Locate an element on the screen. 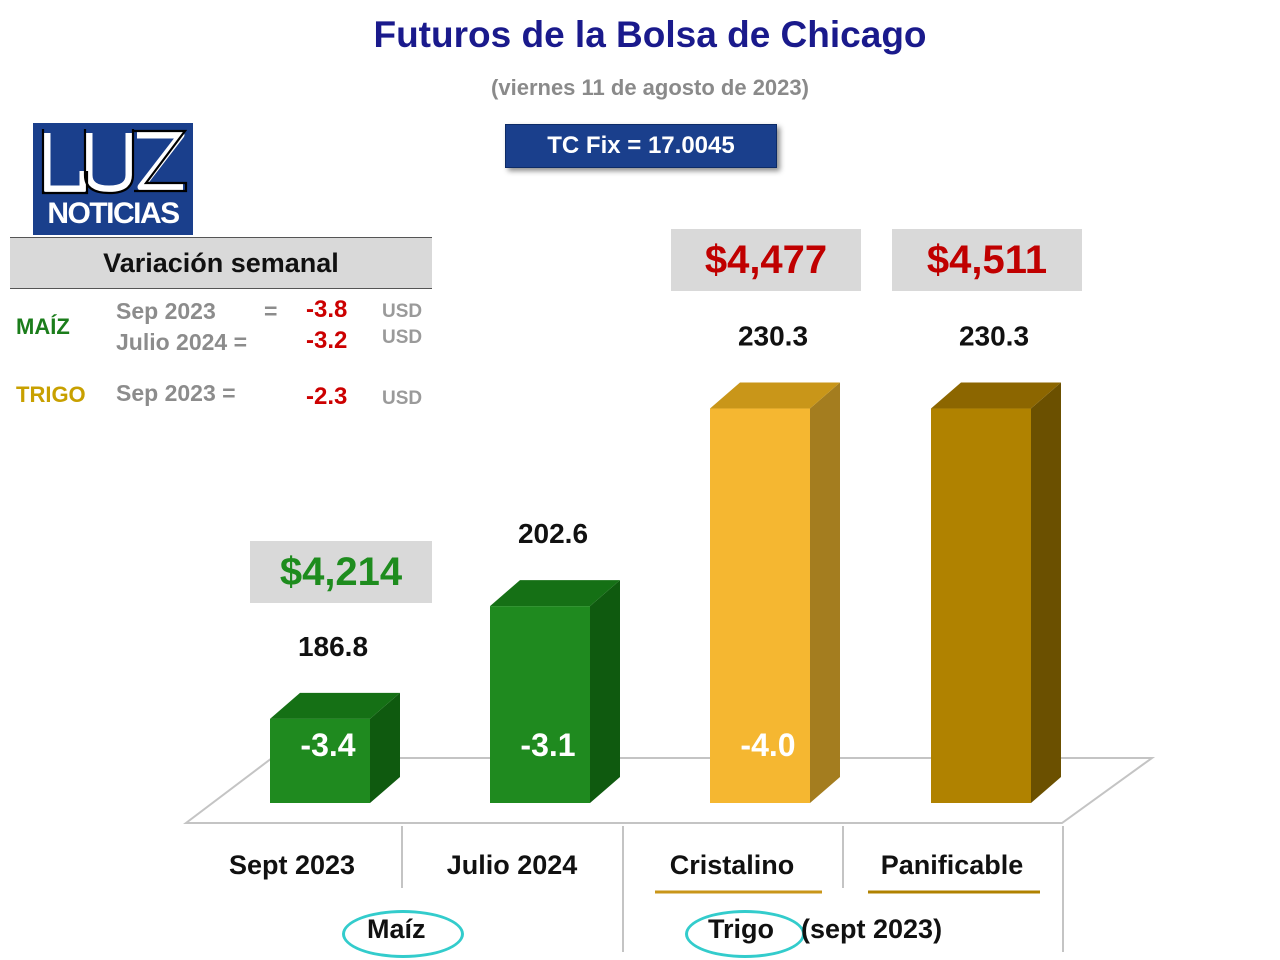  group-label-trigo-note: (sept 2023) is located at coordinates (872, 929).